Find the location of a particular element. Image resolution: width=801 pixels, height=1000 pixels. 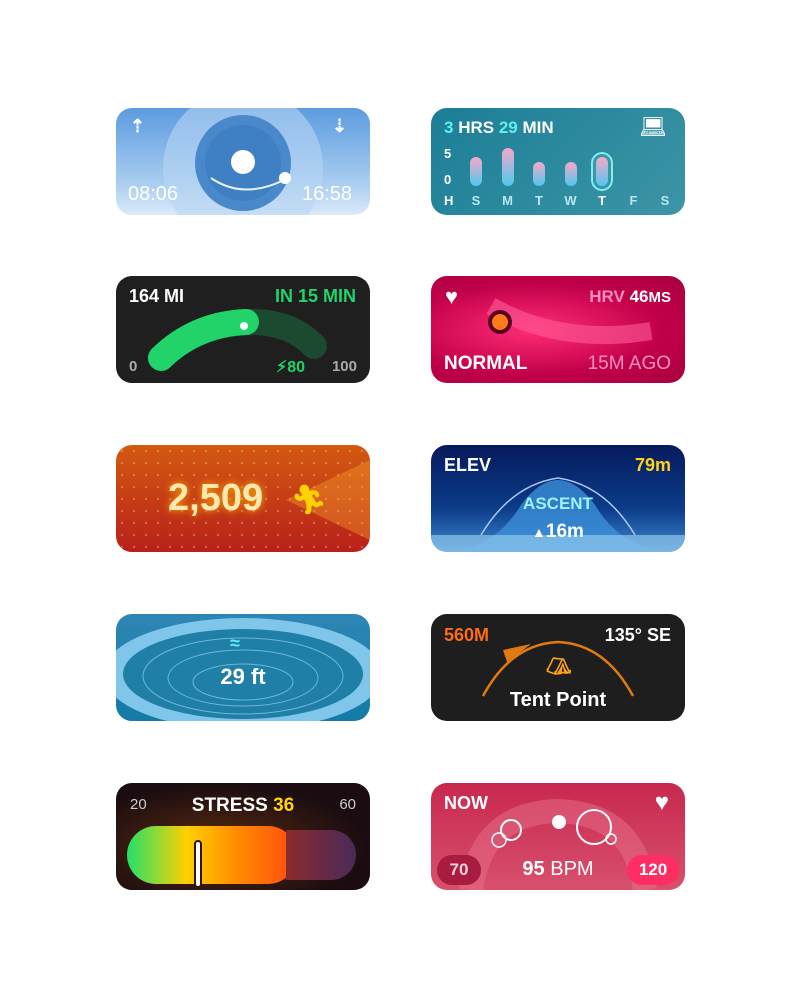

sunrise-icon: ⇡ is located at coordinates (138, 126).